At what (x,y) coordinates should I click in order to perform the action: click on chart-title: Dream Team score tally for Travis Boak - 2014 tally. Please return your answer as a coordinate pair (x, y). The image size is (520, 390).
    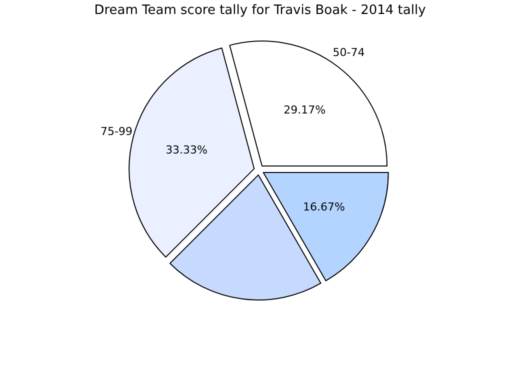
    Looking at the image, I should click on (260, 10).